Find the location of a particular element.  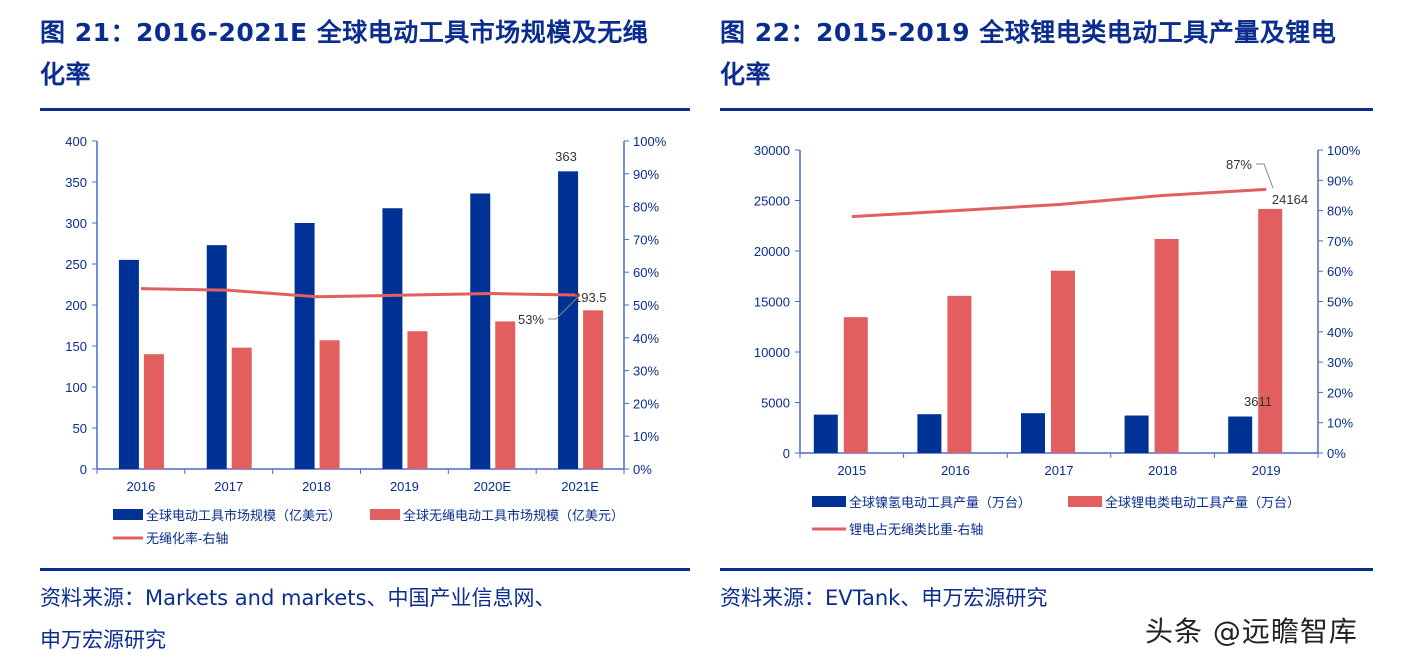

chart-21-y-tick-label: 400 is located at coordinates (76, 141).